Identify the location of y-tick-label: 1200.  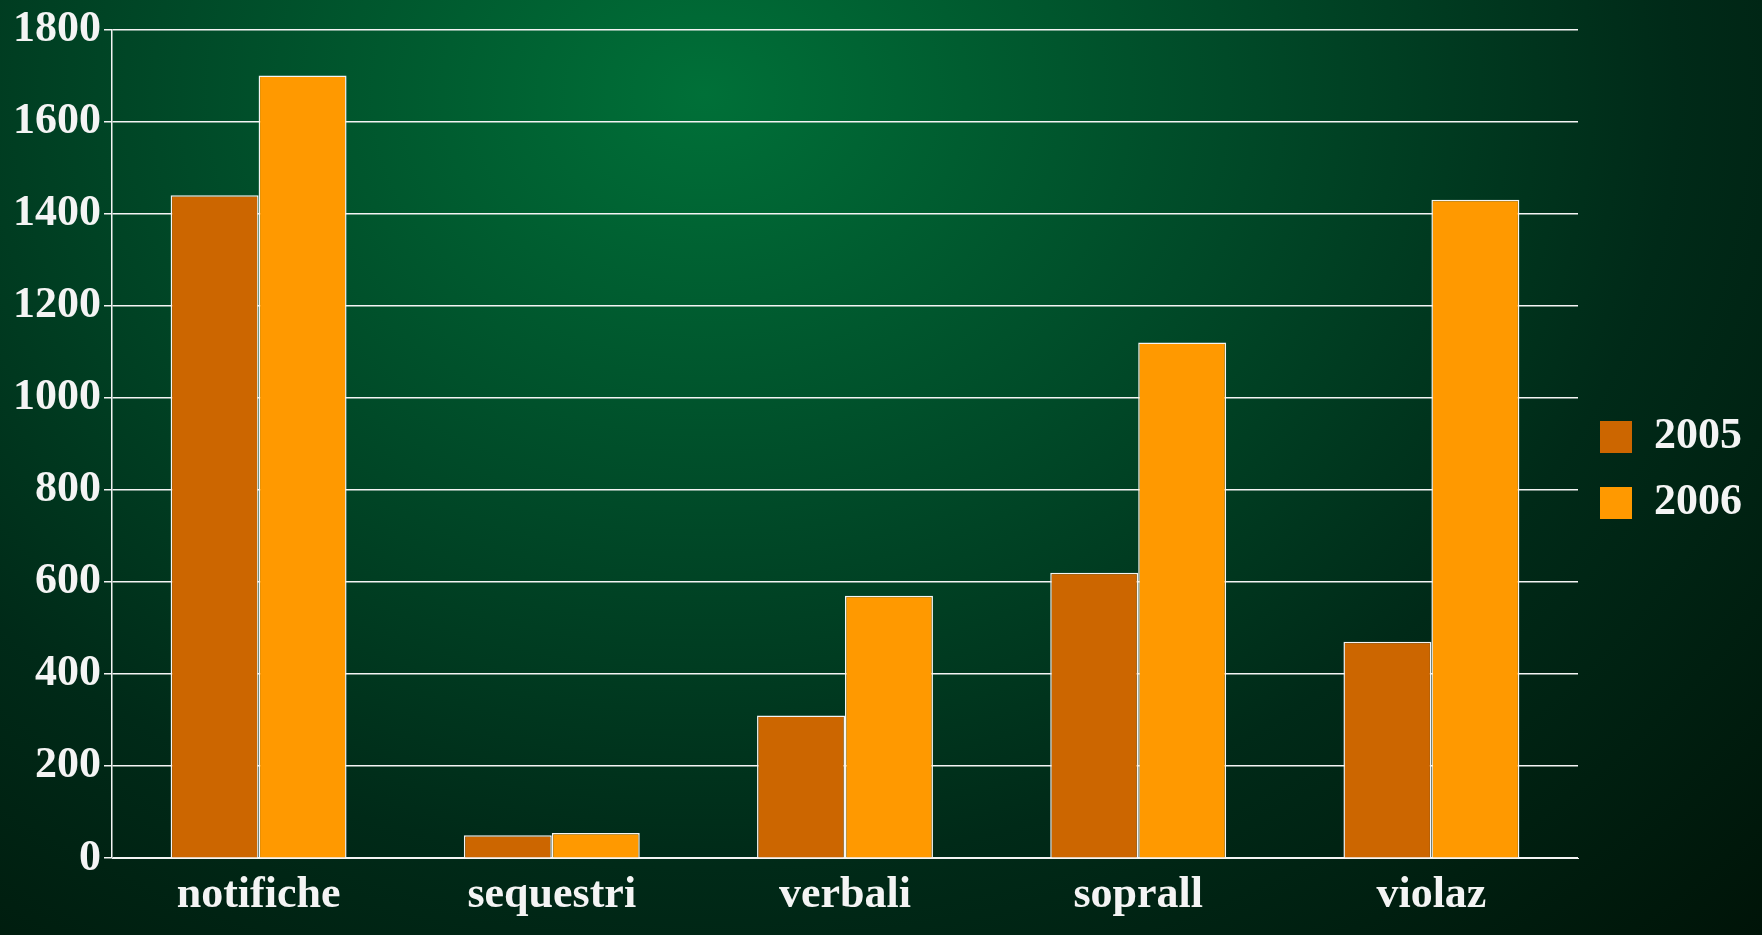
(57, 303).